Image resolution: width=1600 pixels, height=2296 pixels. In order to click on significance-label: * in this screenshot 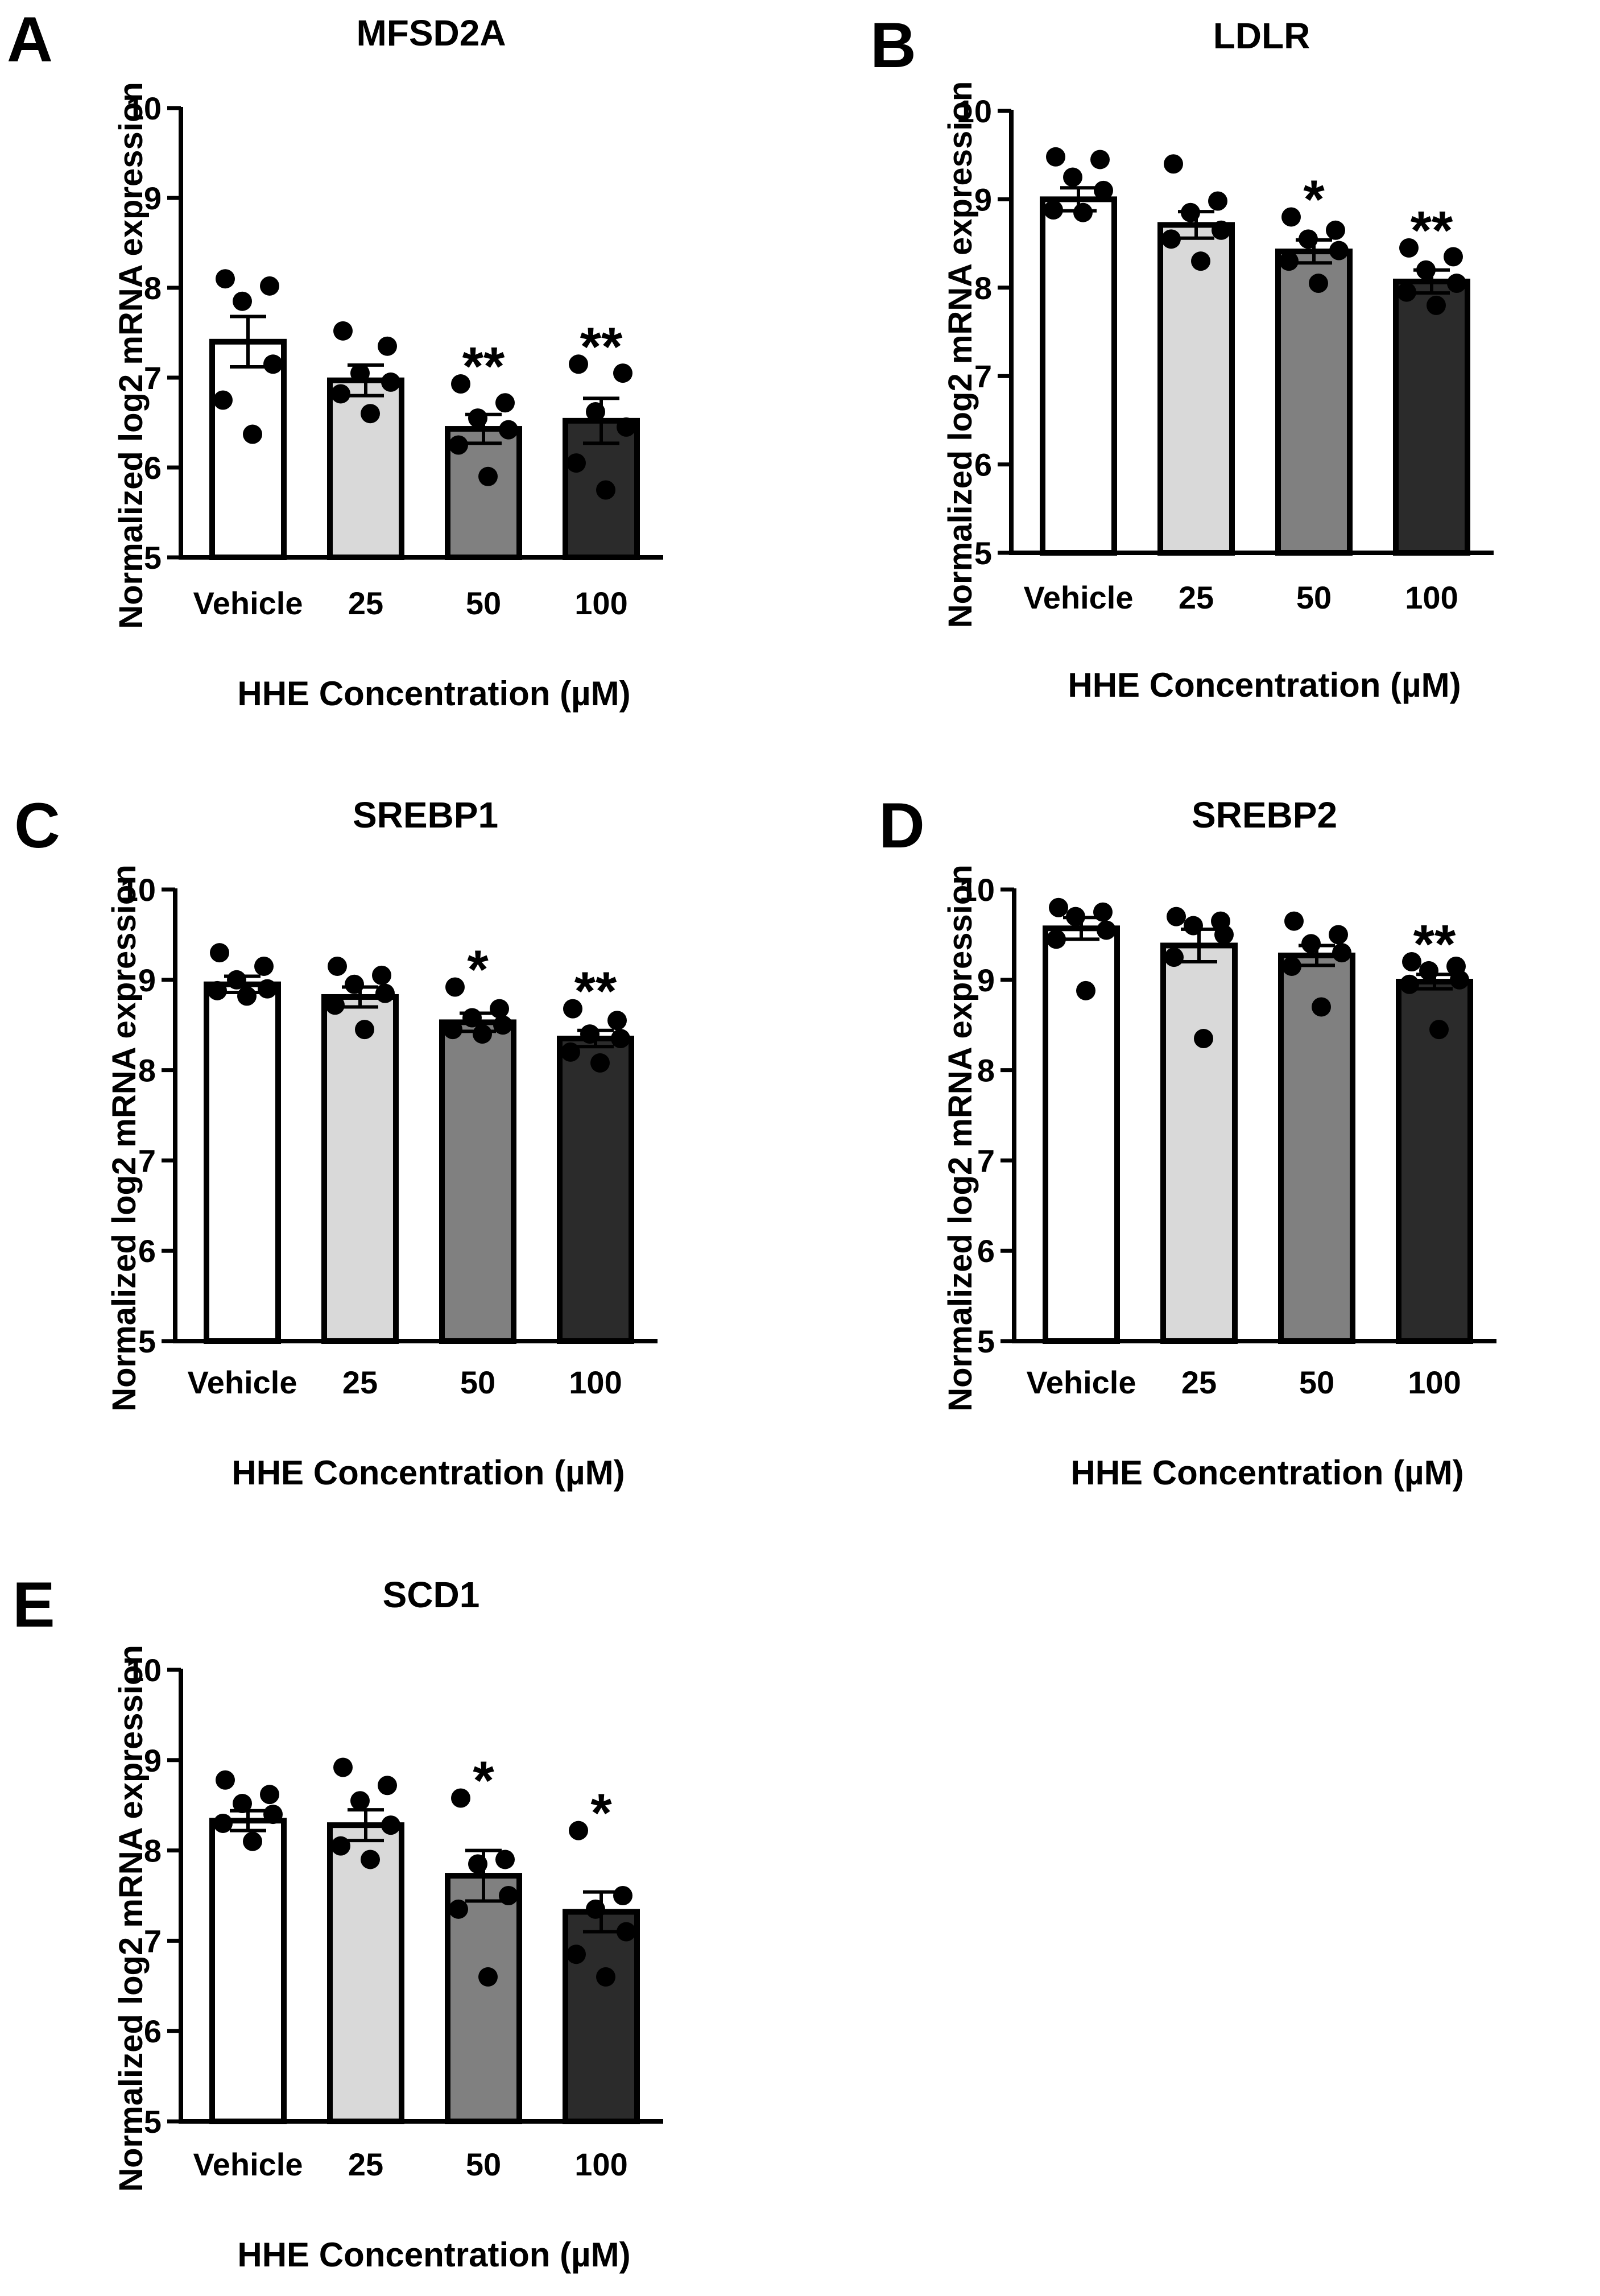, I will do `click(601, 1813)`.